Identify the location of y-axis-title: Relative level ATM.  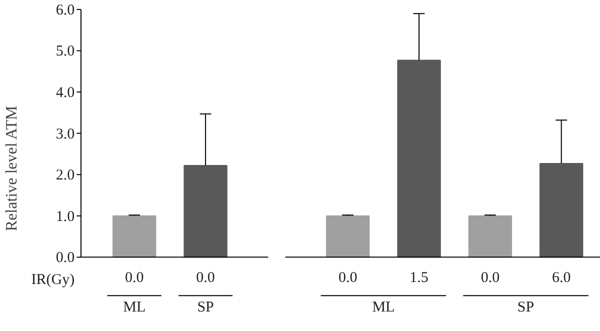
(12, 169).